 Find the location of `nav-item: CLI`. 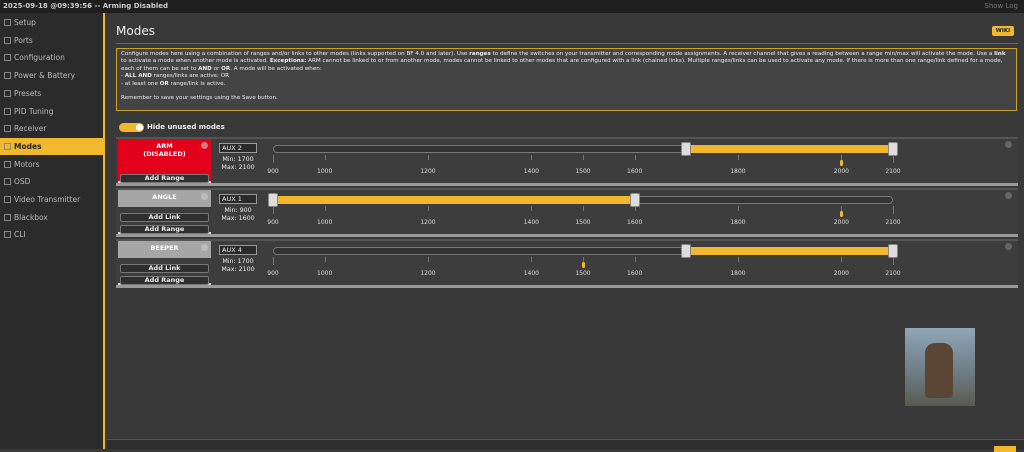

nav-item: CLI is located at coordinates (51, 234).